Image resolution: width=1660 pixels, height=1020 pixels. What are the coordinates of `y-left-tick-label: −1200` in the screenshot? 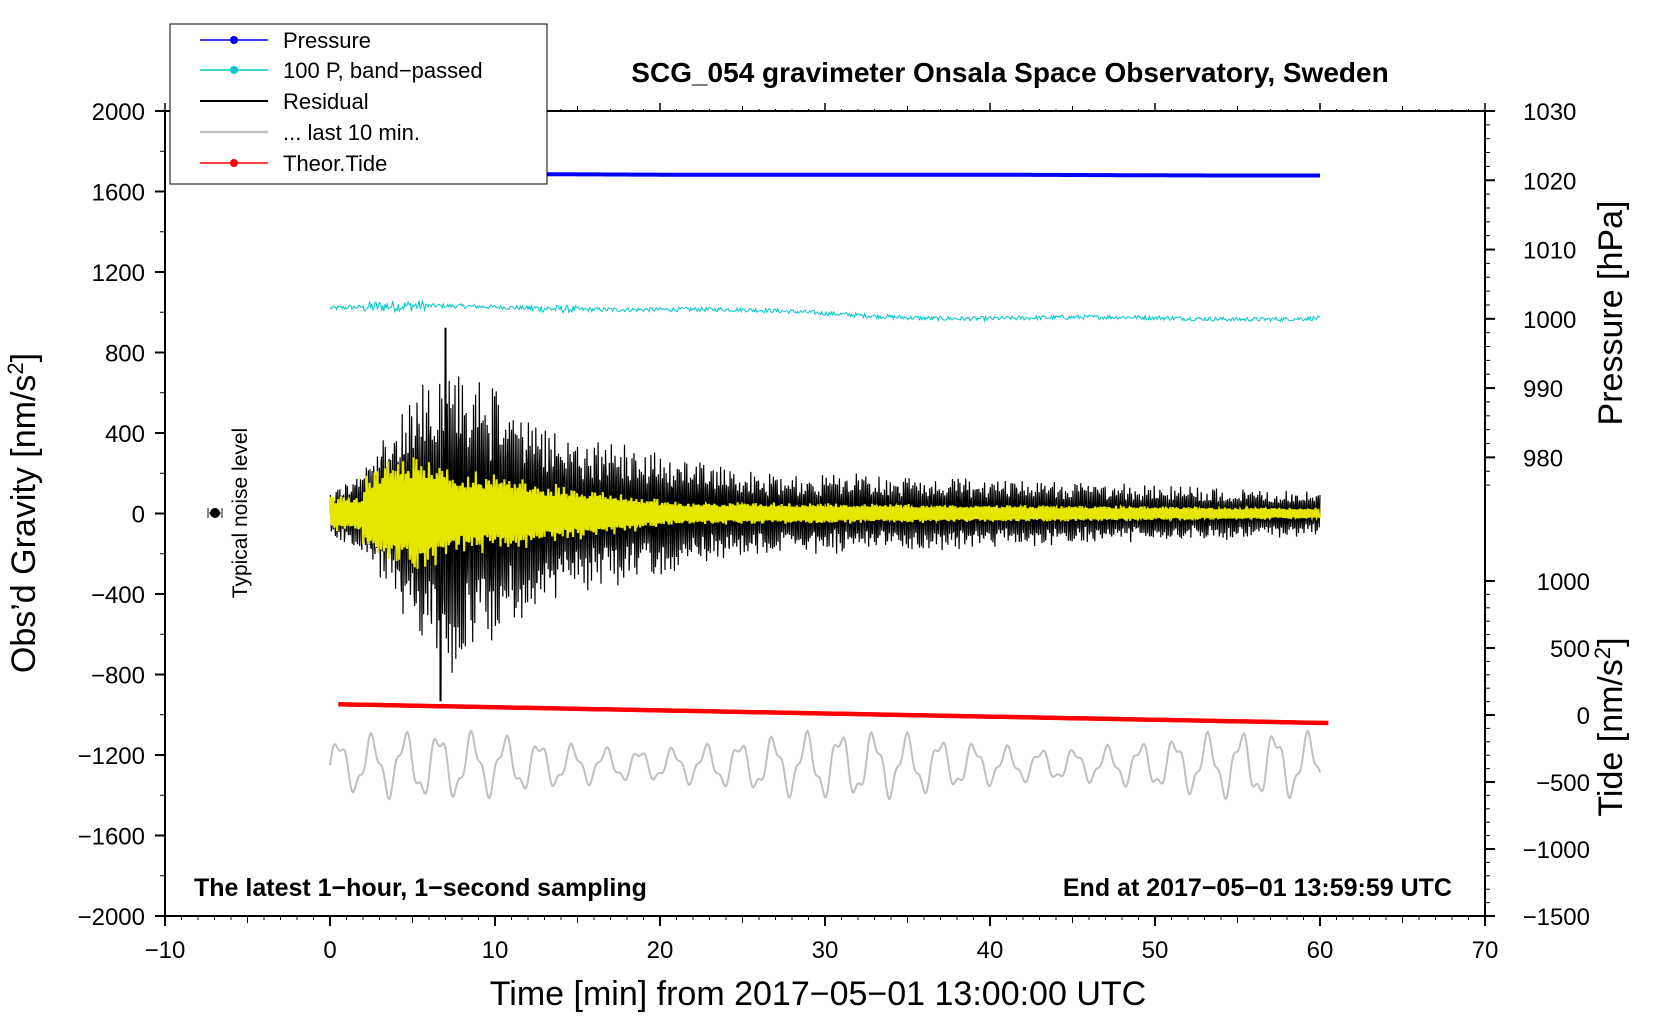 It's located at (111, 756).